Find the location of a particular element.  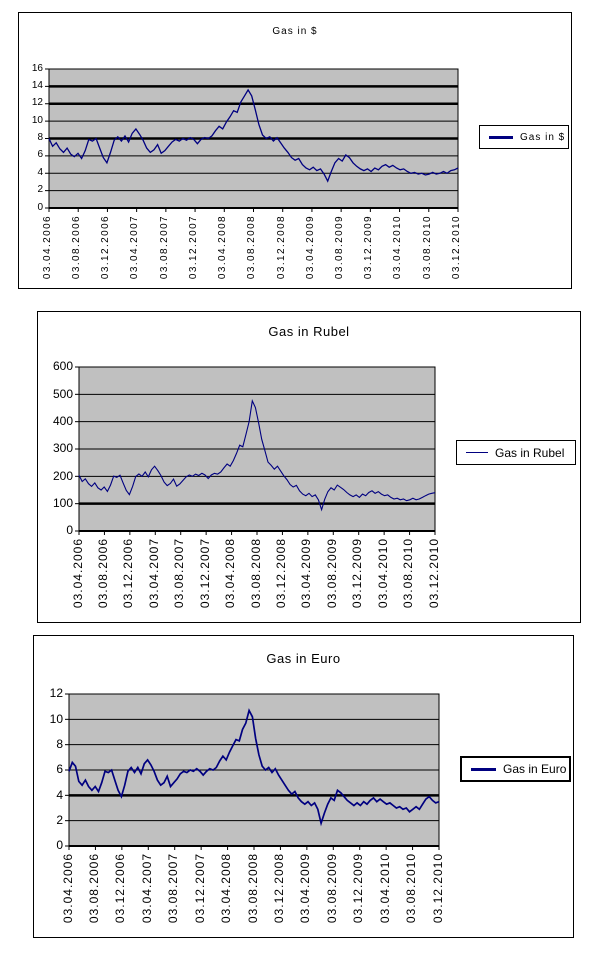

legend: Gas in Rubel is located at coordinates (516, 452).